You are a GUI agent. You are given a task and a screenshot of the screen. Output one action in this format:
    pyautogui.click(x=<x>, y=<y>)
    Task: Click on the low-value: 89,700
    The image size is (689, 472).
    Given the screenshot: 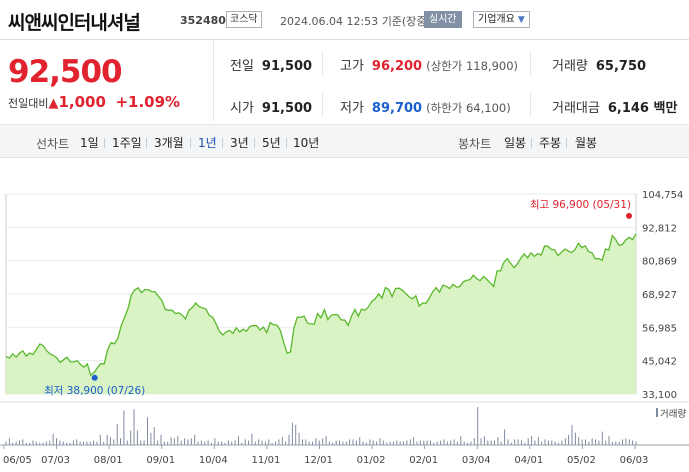 What is the action you would take?
    pyautogui.click(x=397, y=108)
    